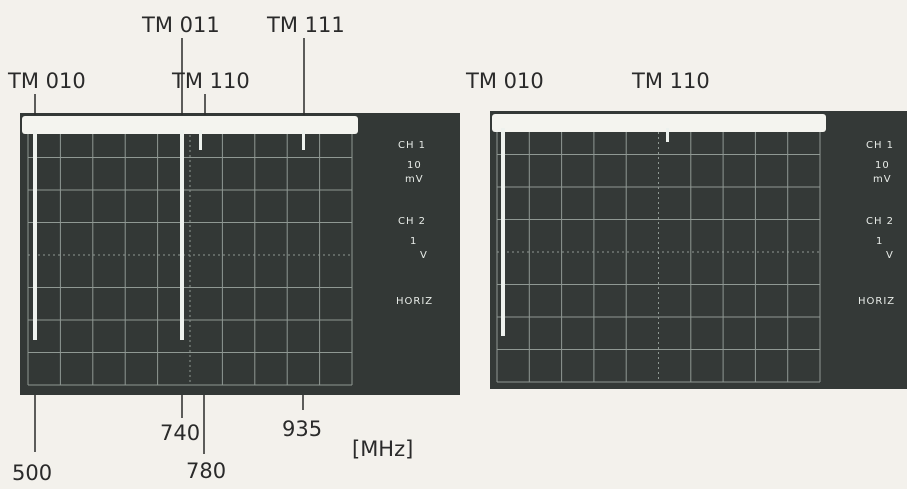  Describe the element at coordinates (180, 25) in the screenshot. I see `mode-label: TM 011` at that location.